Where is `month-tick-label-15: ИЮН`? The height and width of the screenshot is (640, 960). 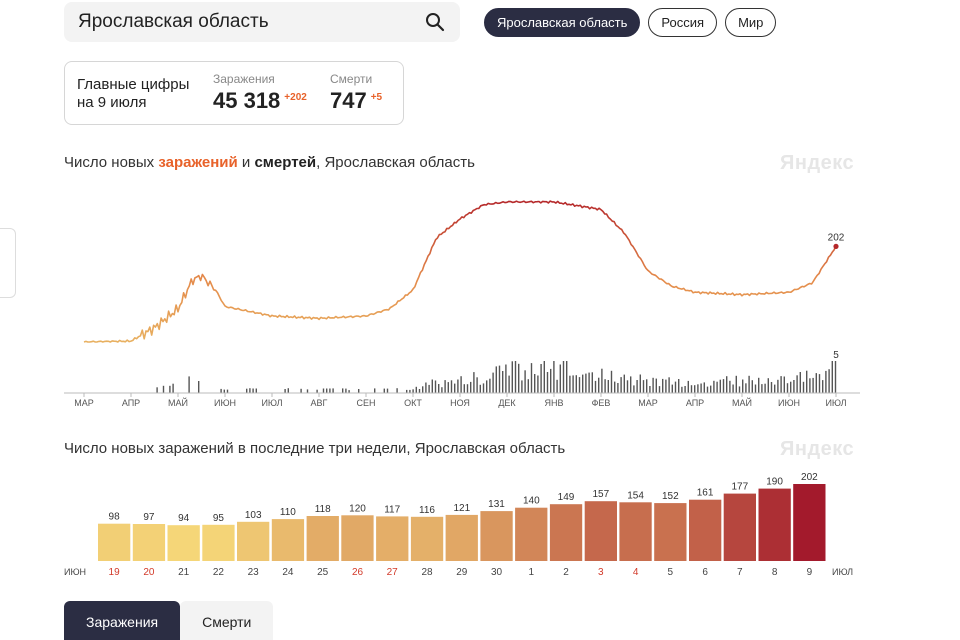 month-tick-label-15: ИЮН is located at coordinates (789, 403).